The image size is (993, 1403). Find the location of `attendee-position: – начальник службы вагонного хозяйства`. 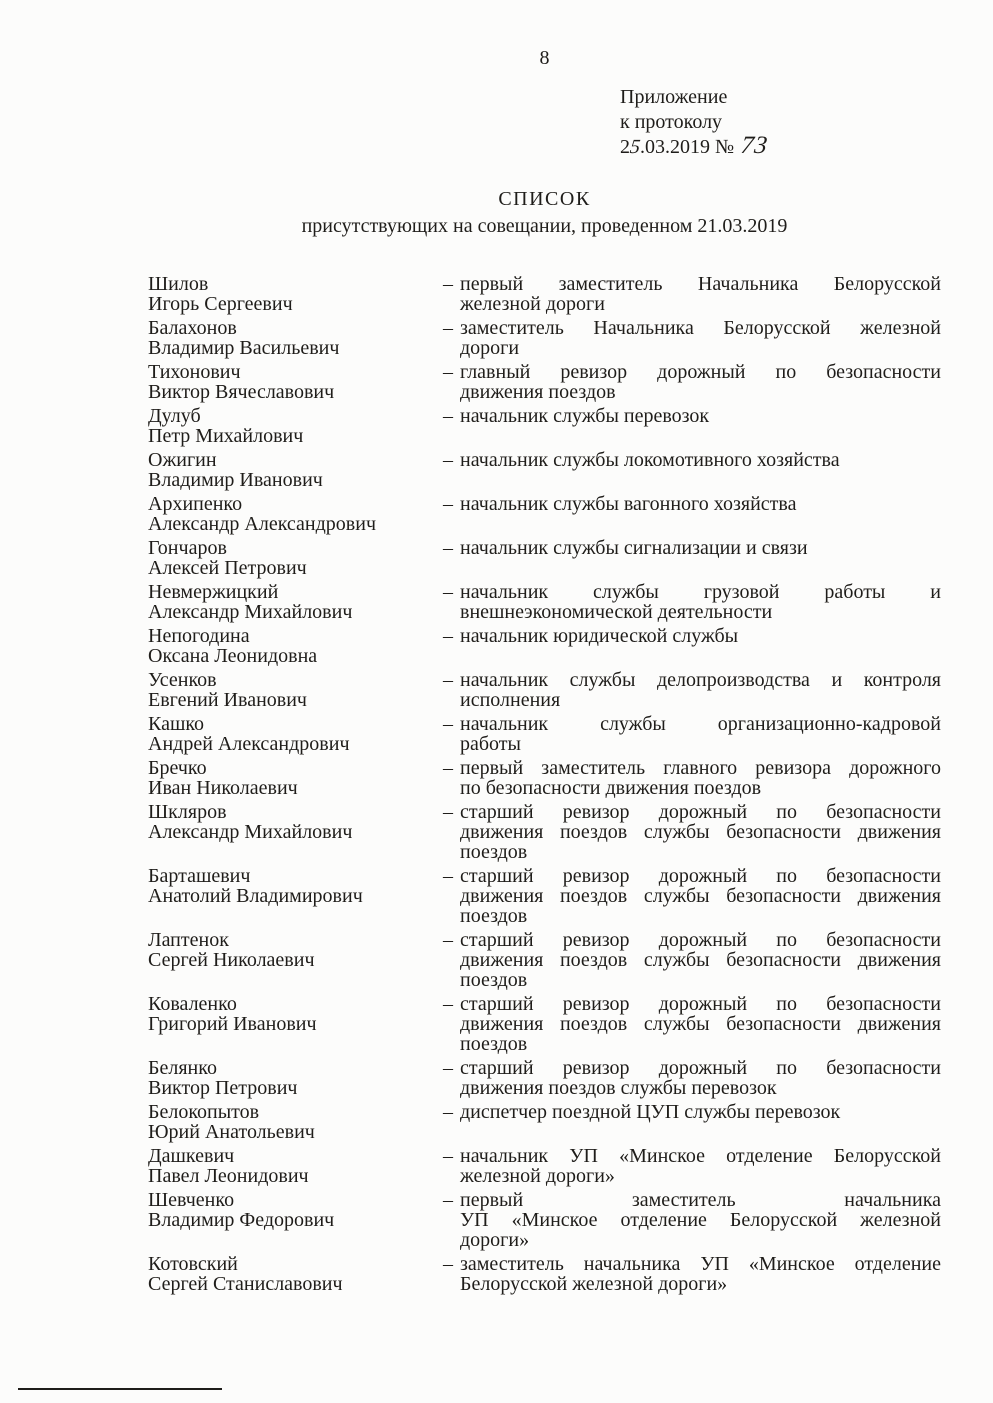

attendee-position: – начальник службы вагонного хозяйства is located at coordinates (692, 514).